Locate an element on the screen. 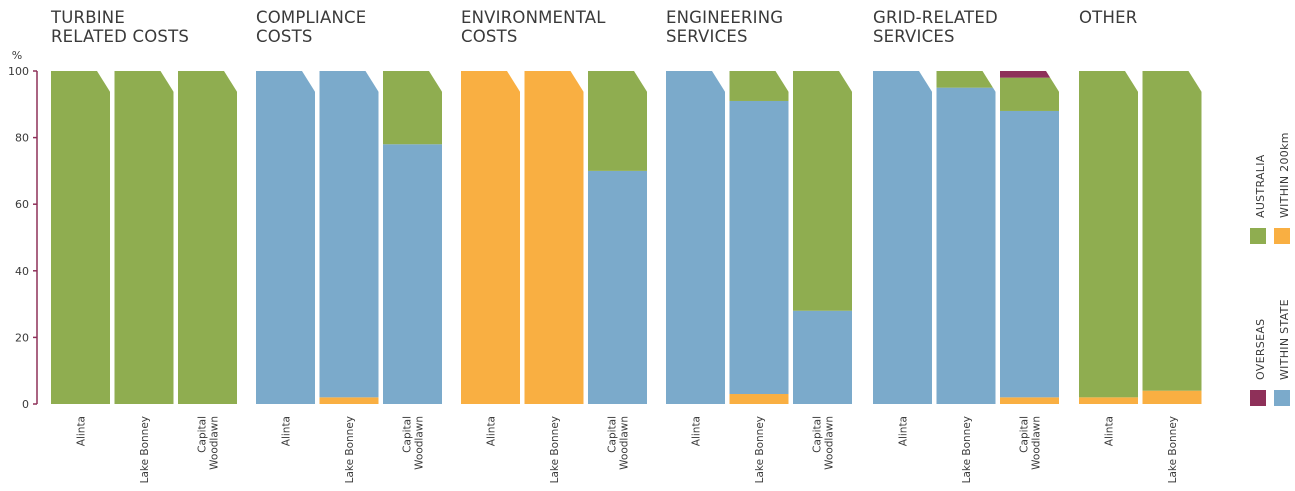  y-tick-label: 0 is located at coordinates (25, 404).